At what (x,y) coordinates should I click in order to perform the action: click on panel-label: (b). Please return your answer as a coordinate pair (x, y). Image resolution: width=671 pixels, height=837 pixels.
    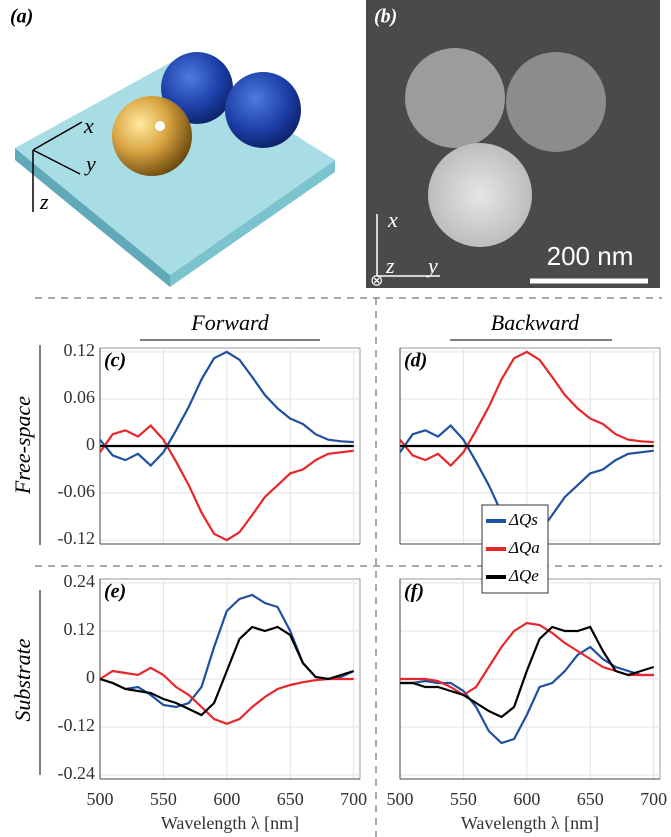
    Looking at the image, I should click on (385, 17).